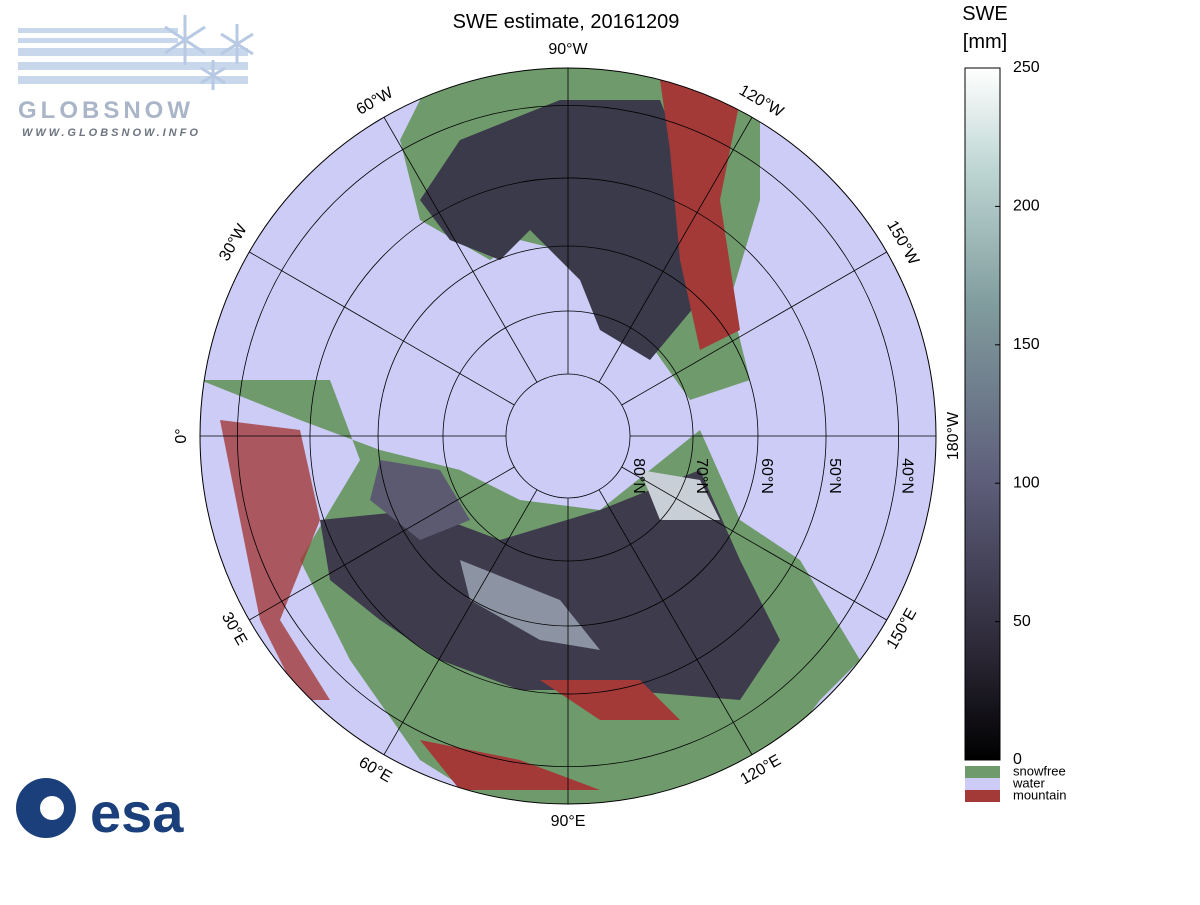 This screenshot has height=905, width=1200. What do you see at coordinates (1026, 344) in the screenshot?
I see `colorbar-tick-label: 150` at bounding box center [1026, 344].